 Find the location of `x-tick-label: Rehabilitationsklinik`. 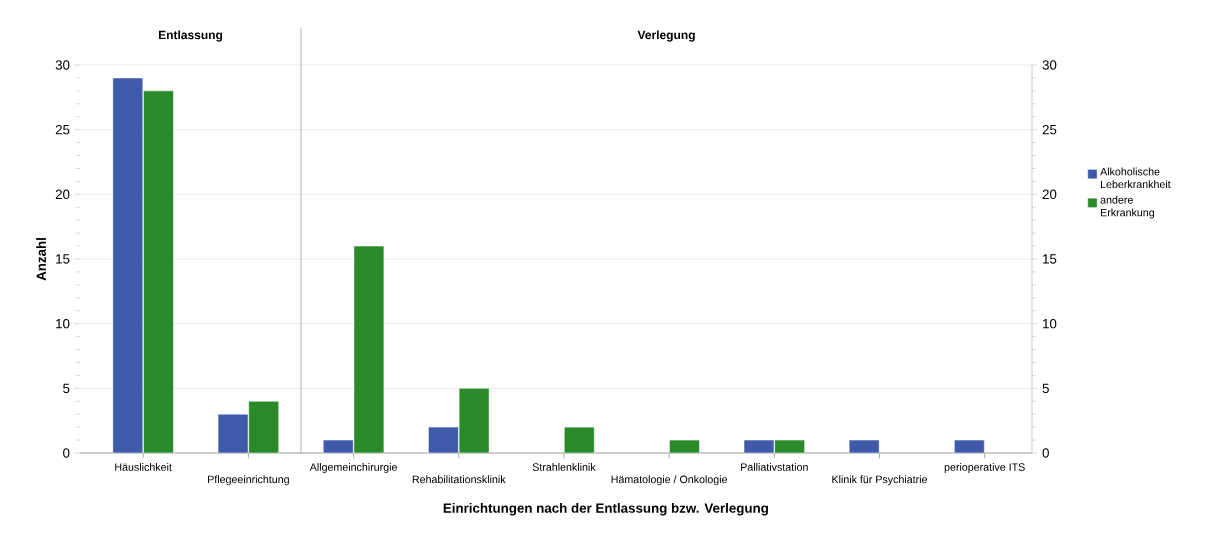

x-tick-label: Rehabilitationsklinik is located at coordinates (459, 479).